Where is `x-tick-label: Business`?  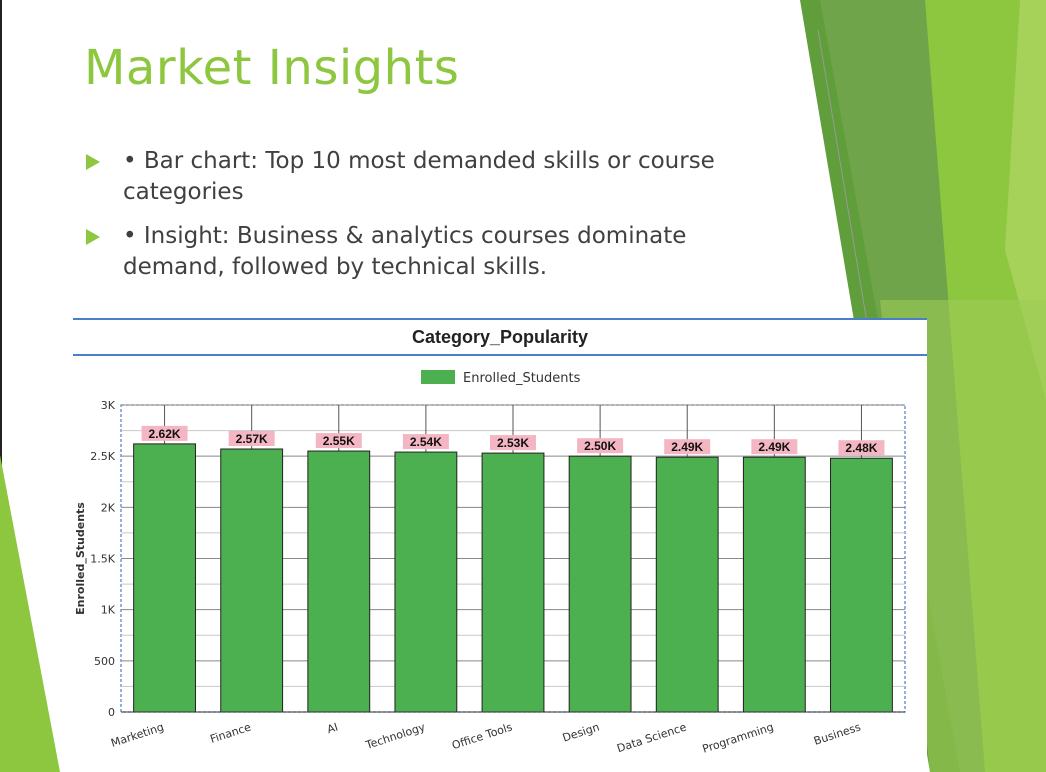 x-tick-label: Business is located at coordinates (837, 733).